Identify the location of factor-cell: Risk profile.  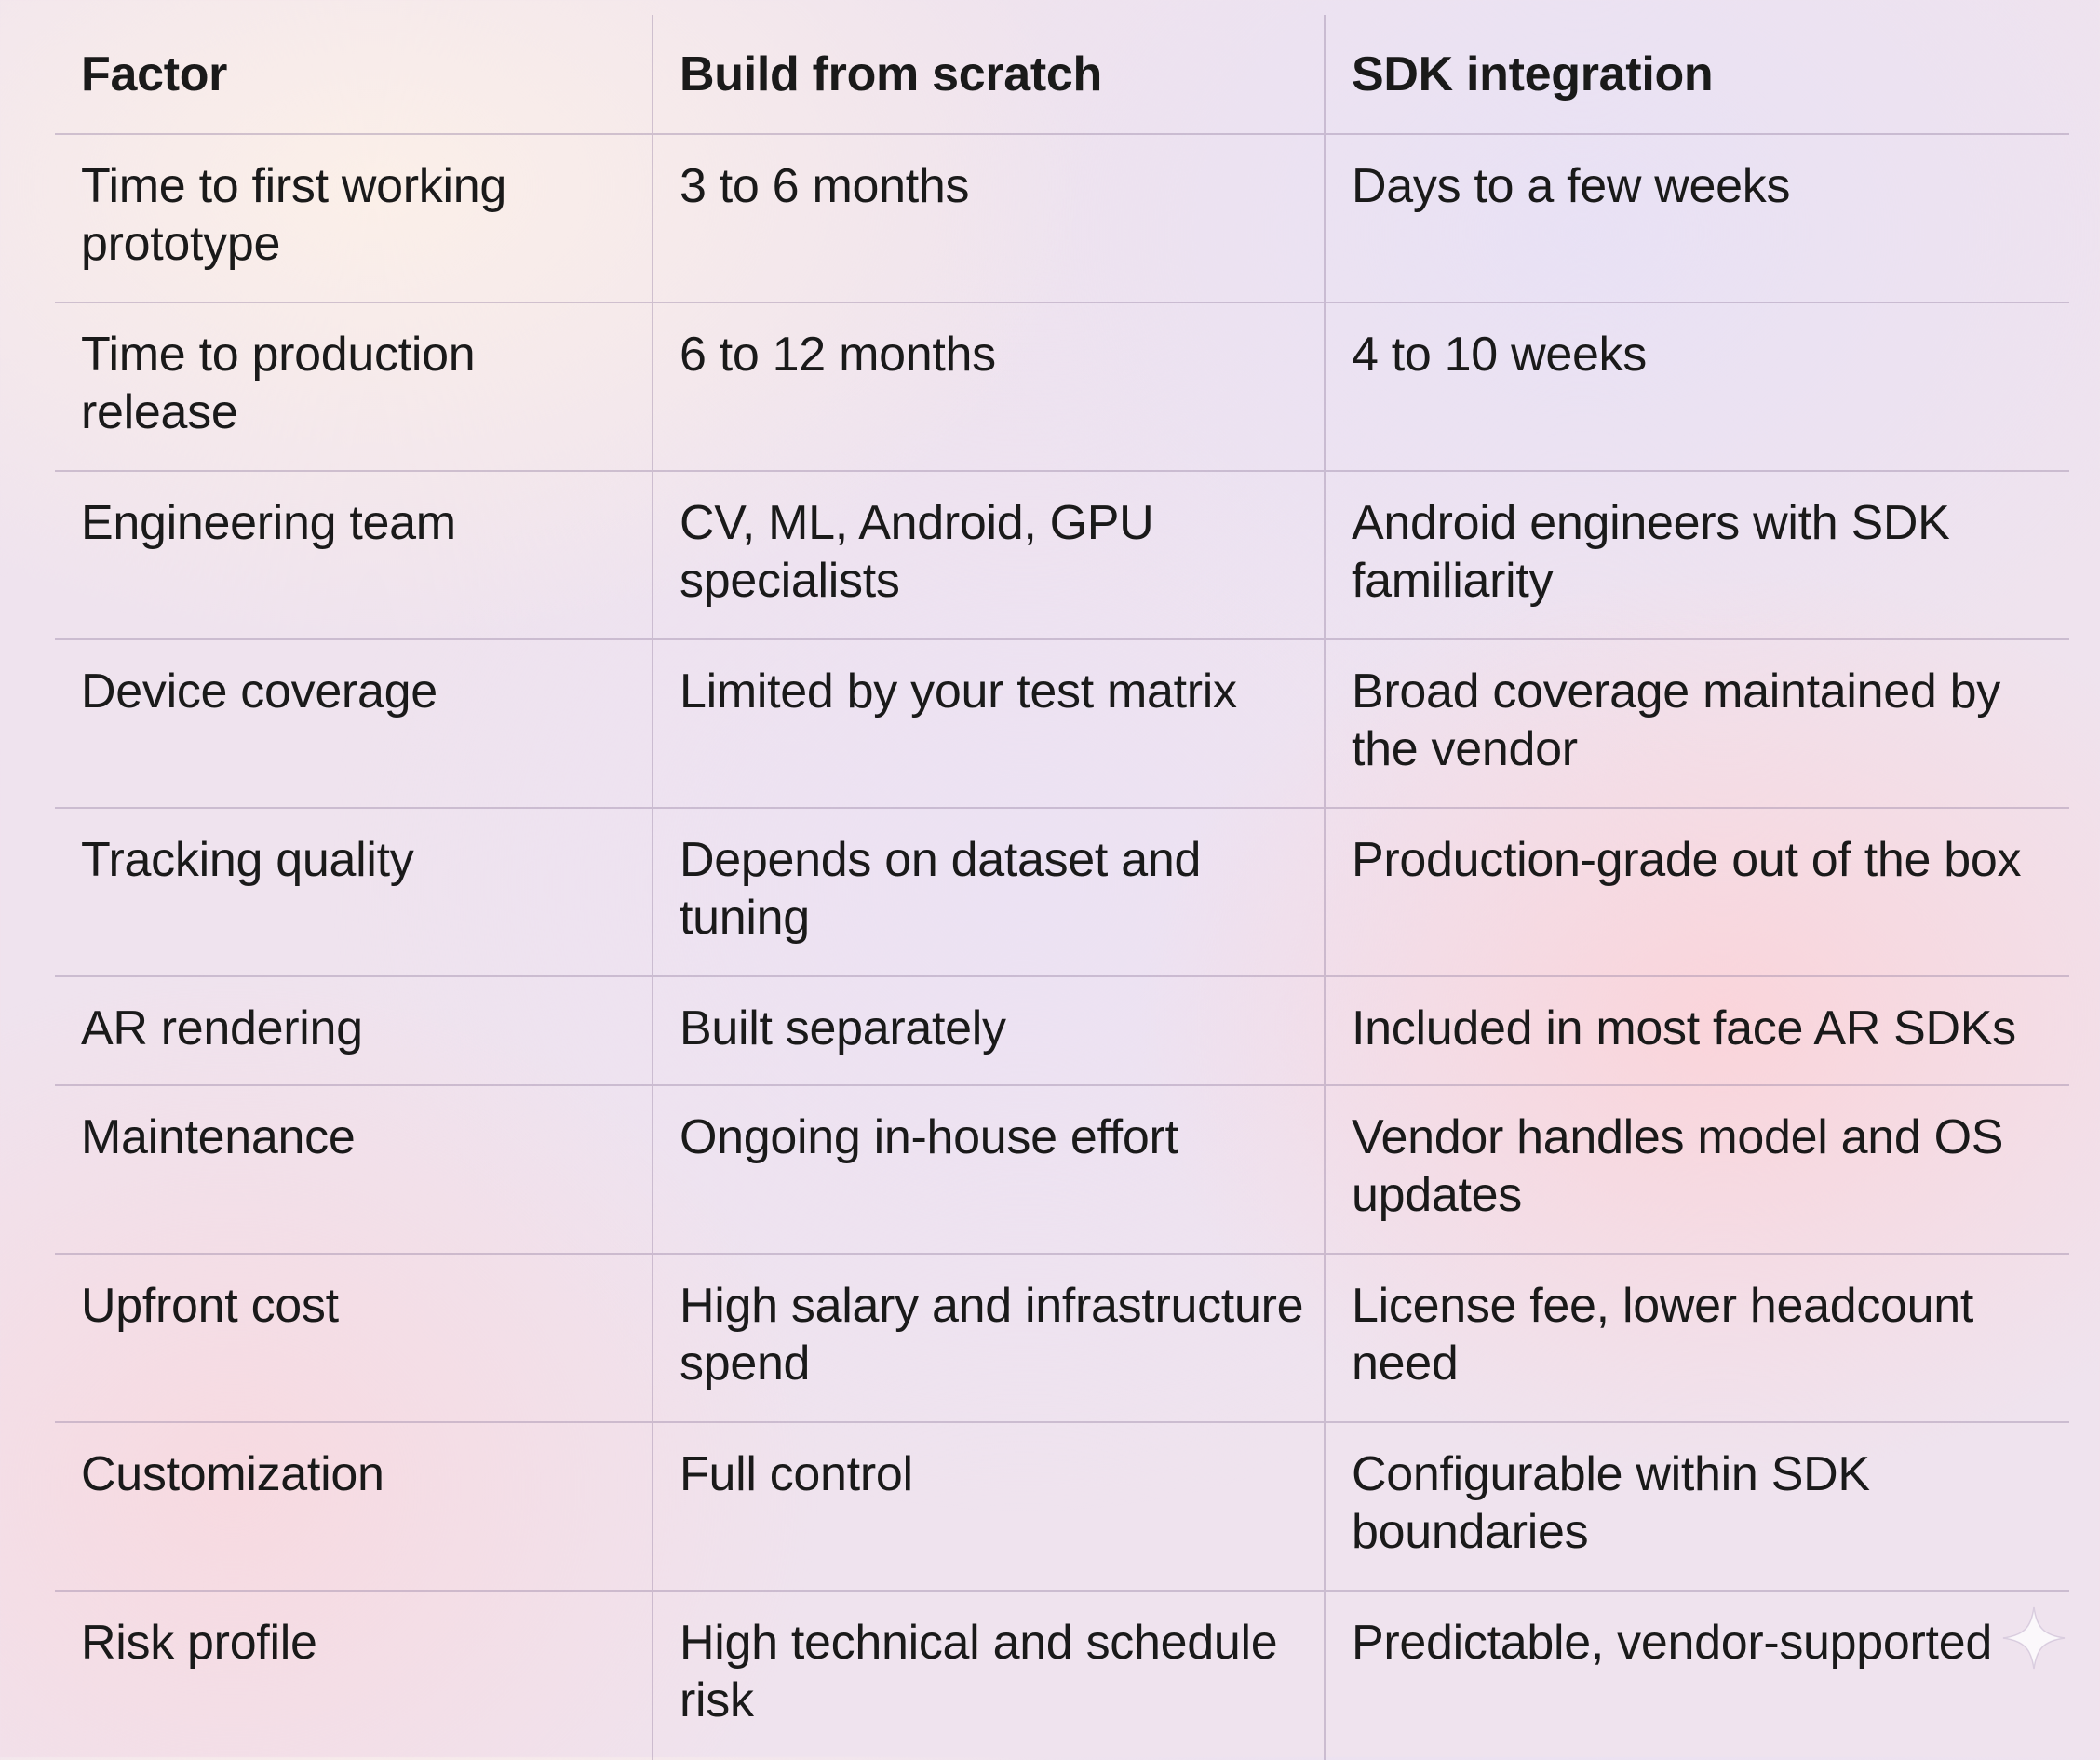
(199, 1643).